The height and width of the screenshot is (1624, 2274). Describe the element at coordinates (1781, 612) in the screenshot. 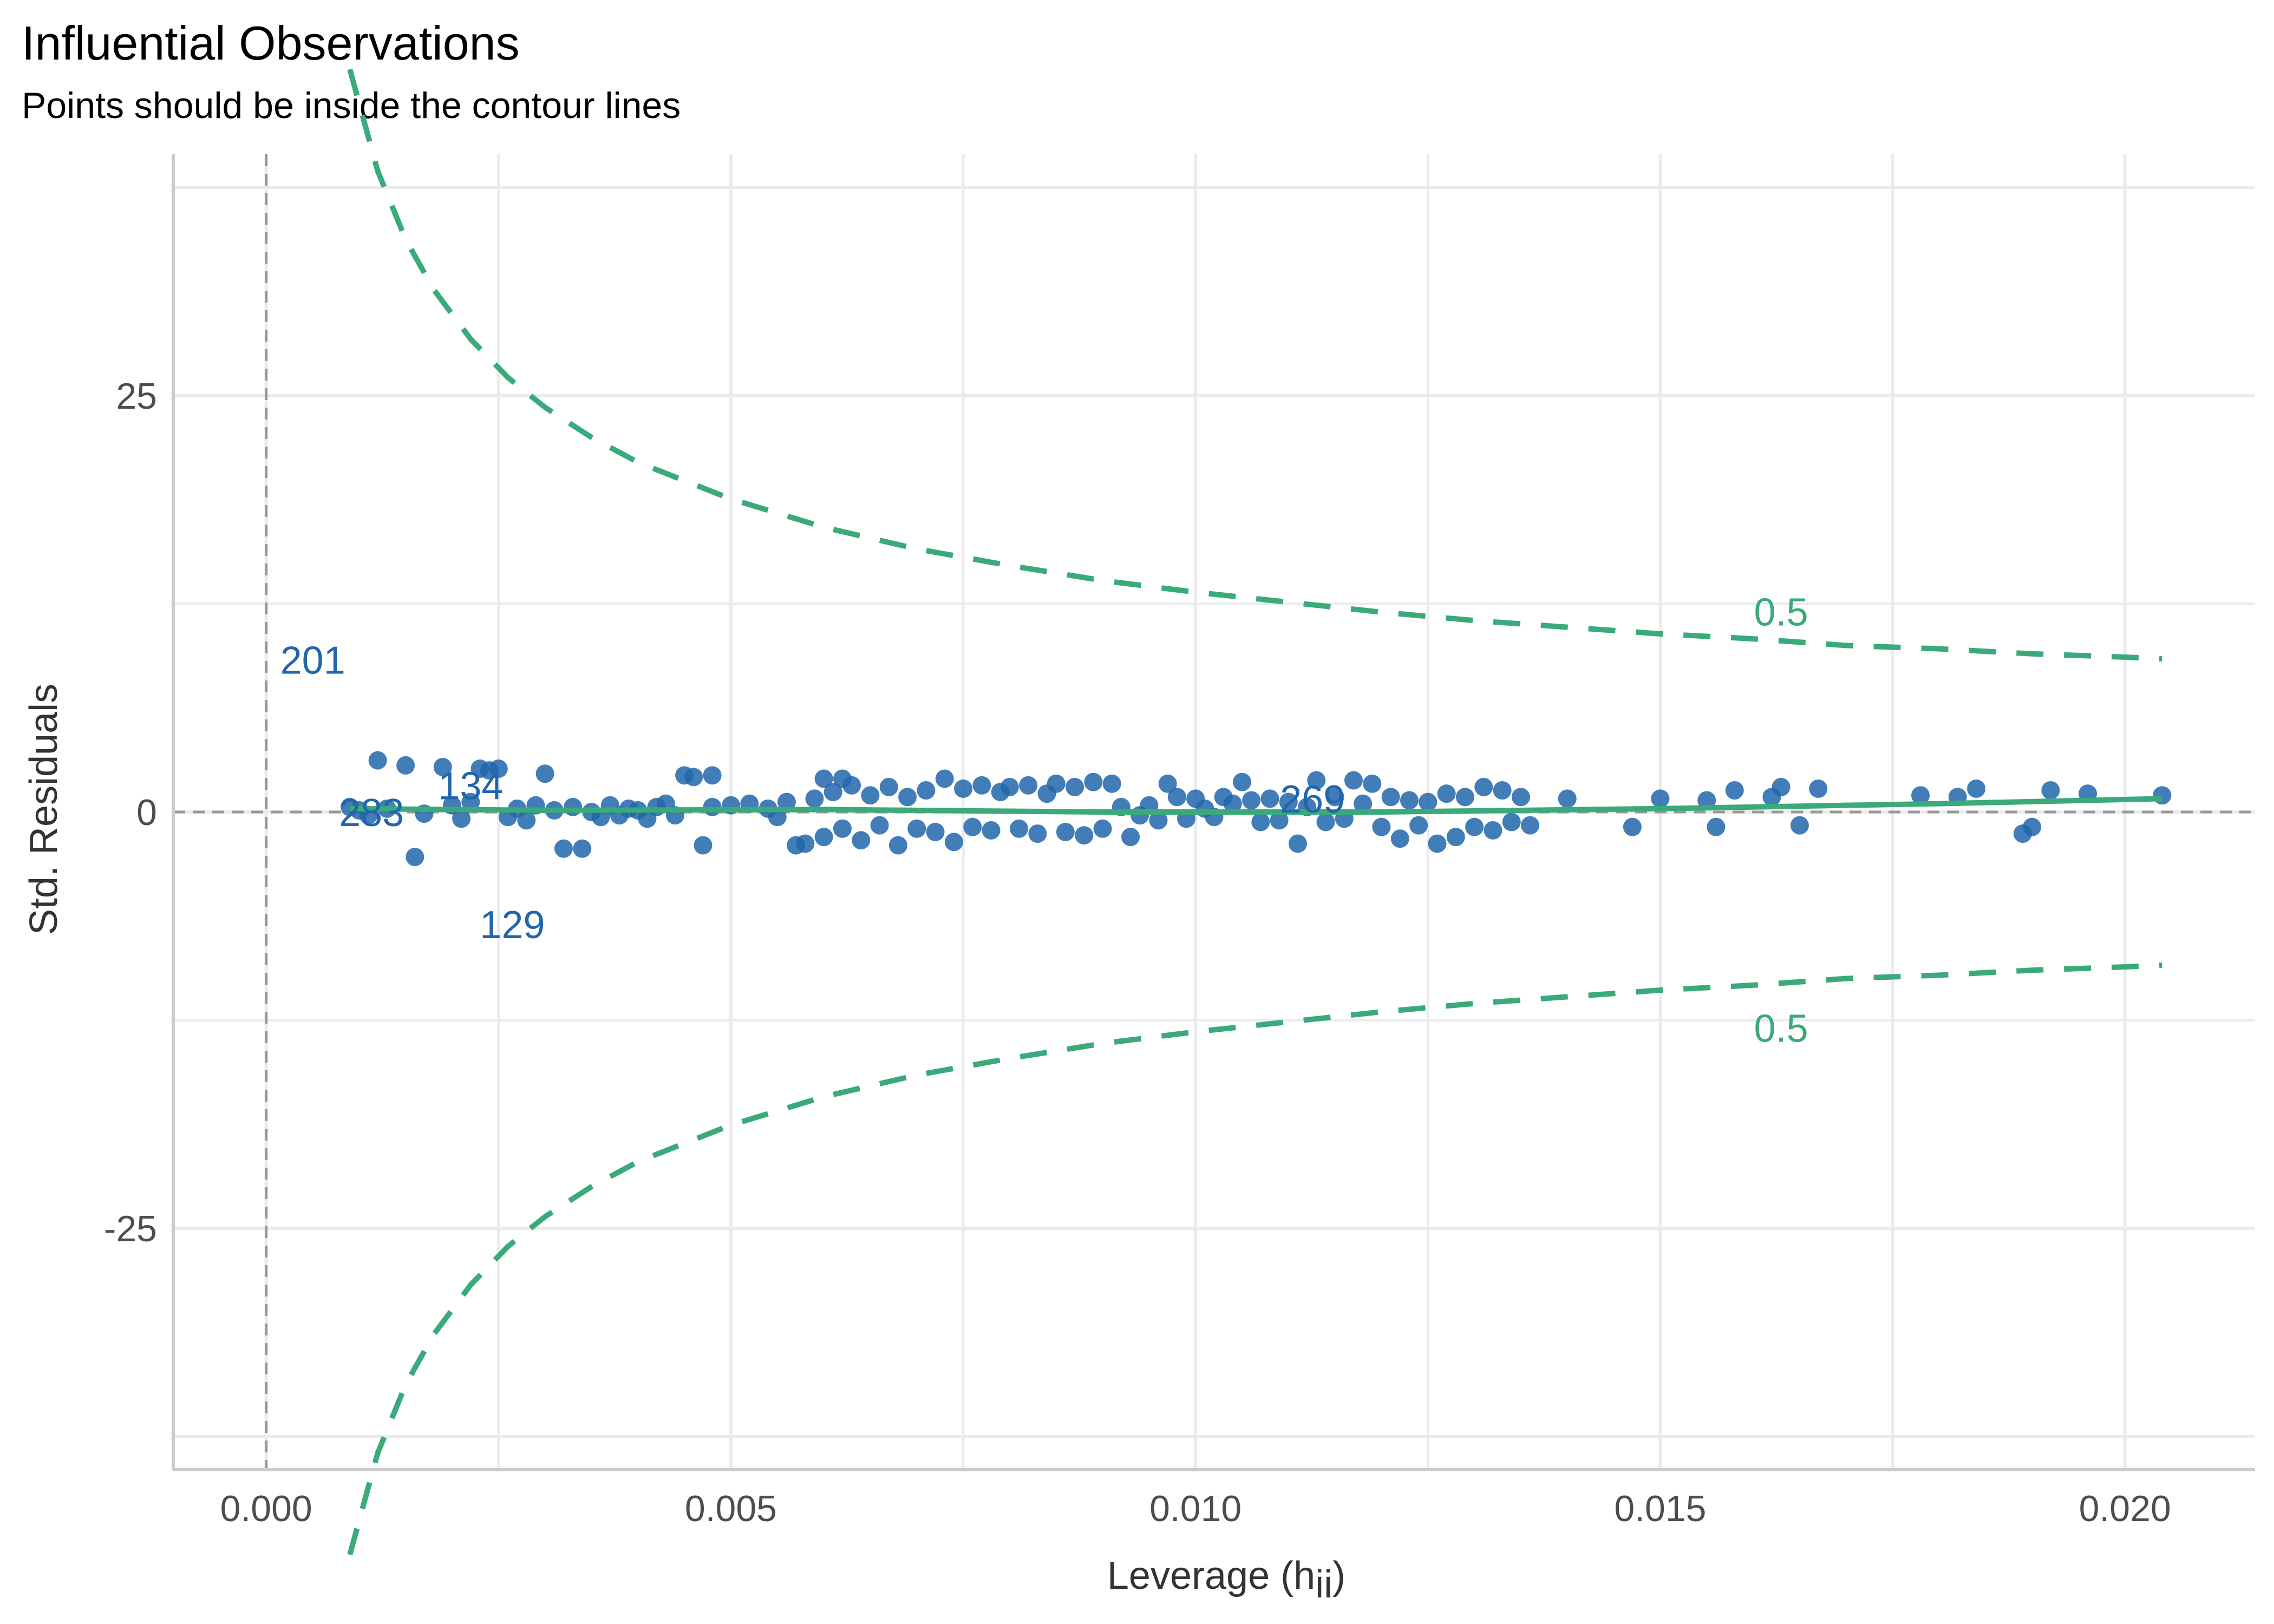

I see `upper-contour-label: 0.5` at that location.